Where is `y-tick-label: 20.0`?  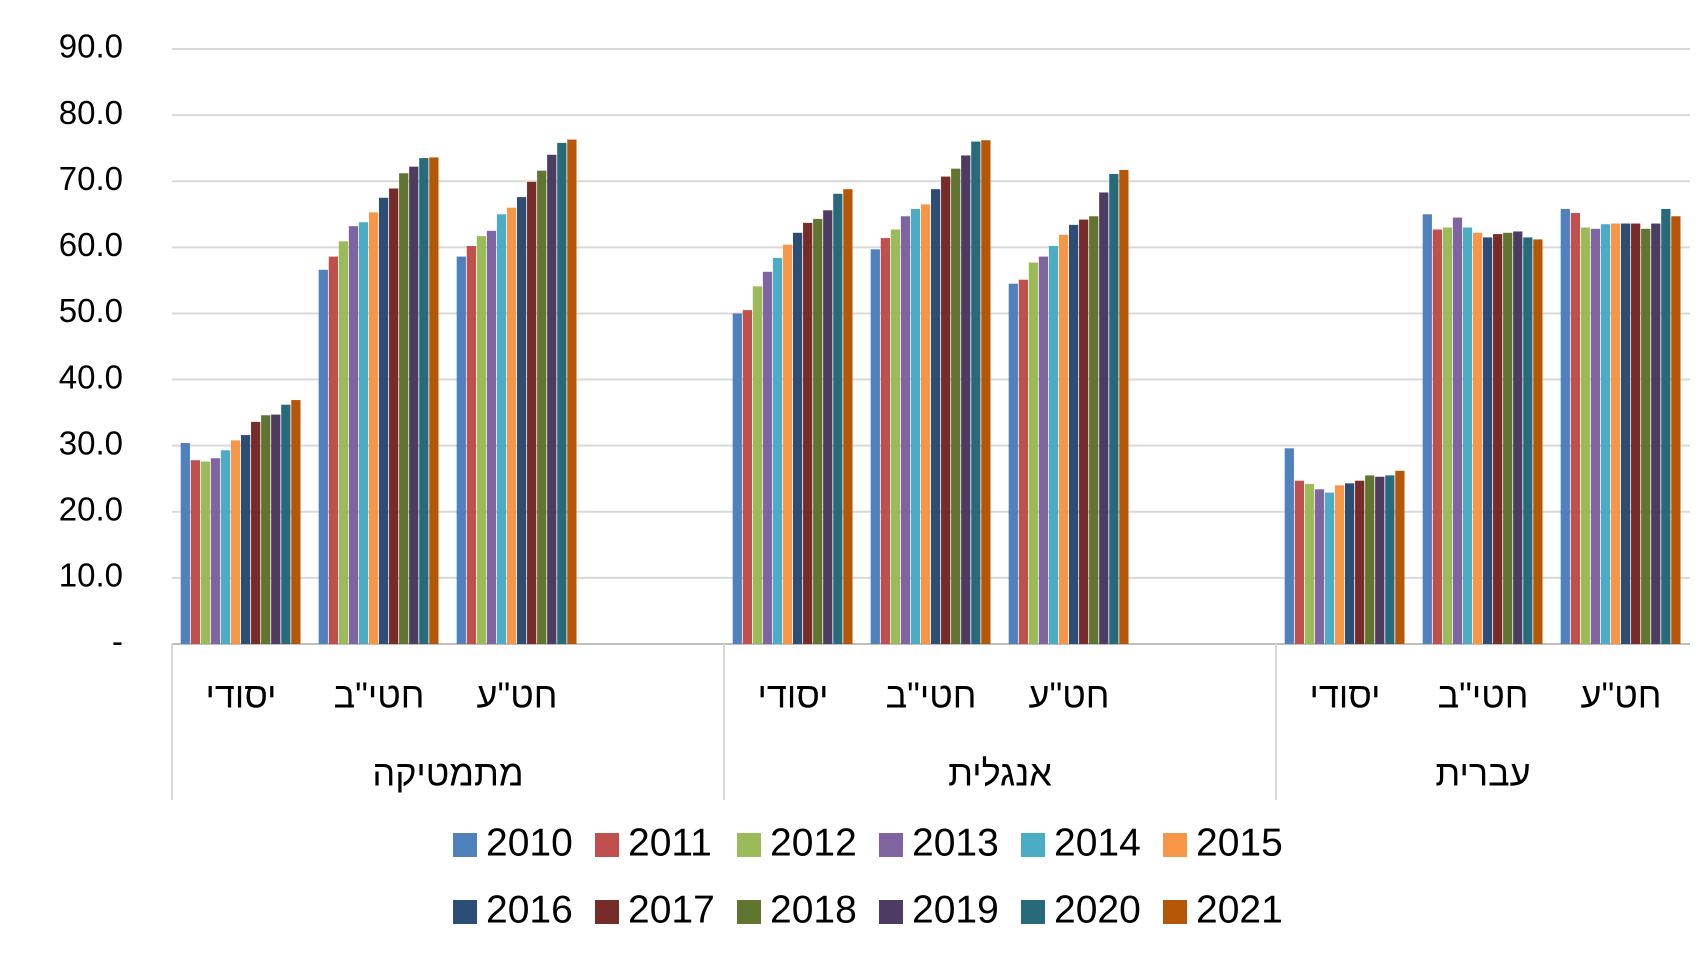 y-tick-label: 20.0 is located at coordinates (91, 508).